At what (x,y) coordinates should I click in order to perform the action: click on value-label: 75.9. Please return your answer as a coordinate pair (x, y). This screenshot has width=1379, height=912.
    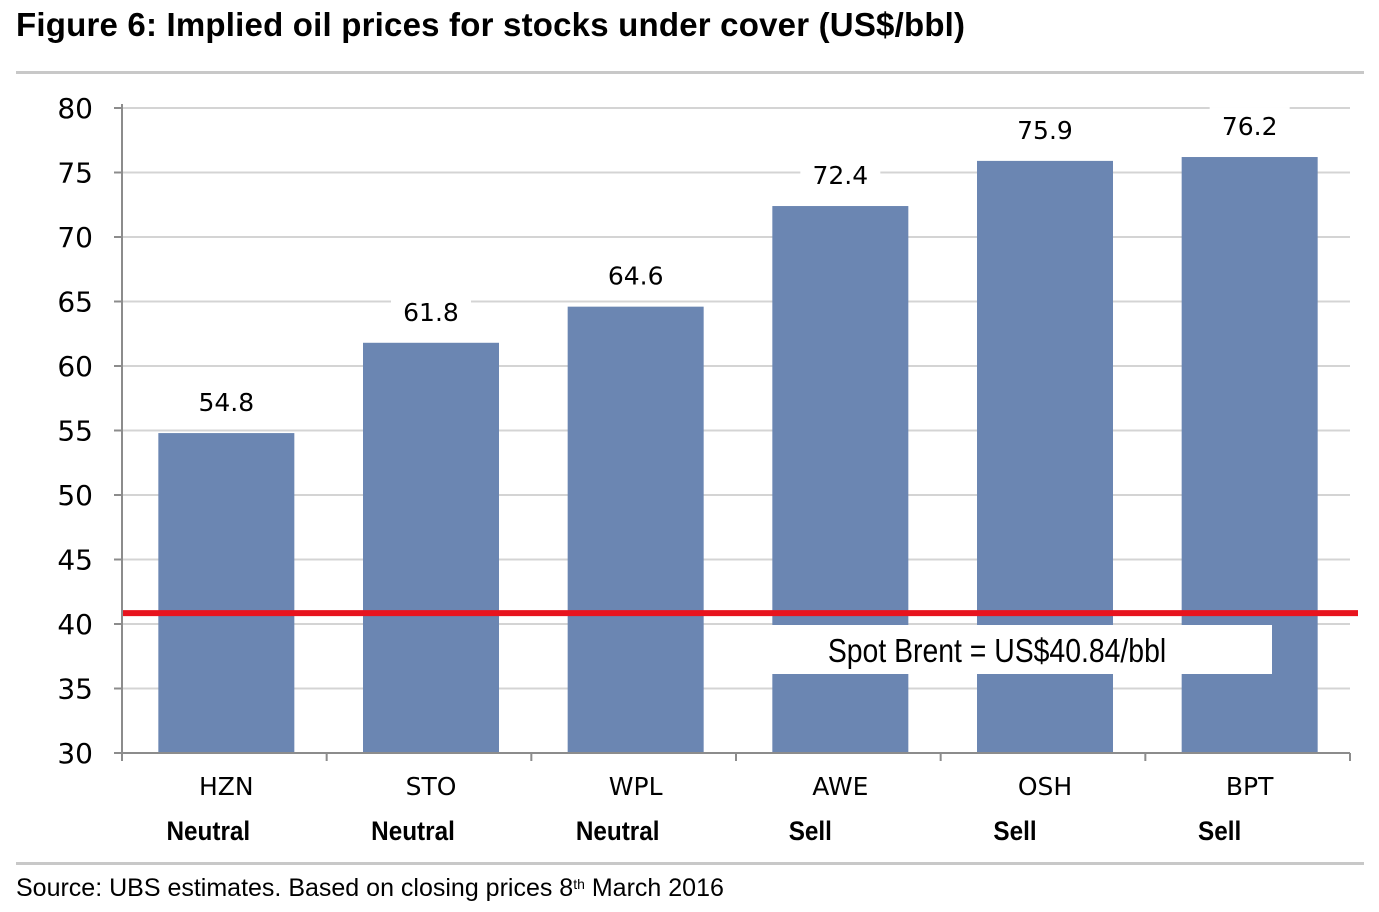
    Looking at the image, I should click on (1045, 130).